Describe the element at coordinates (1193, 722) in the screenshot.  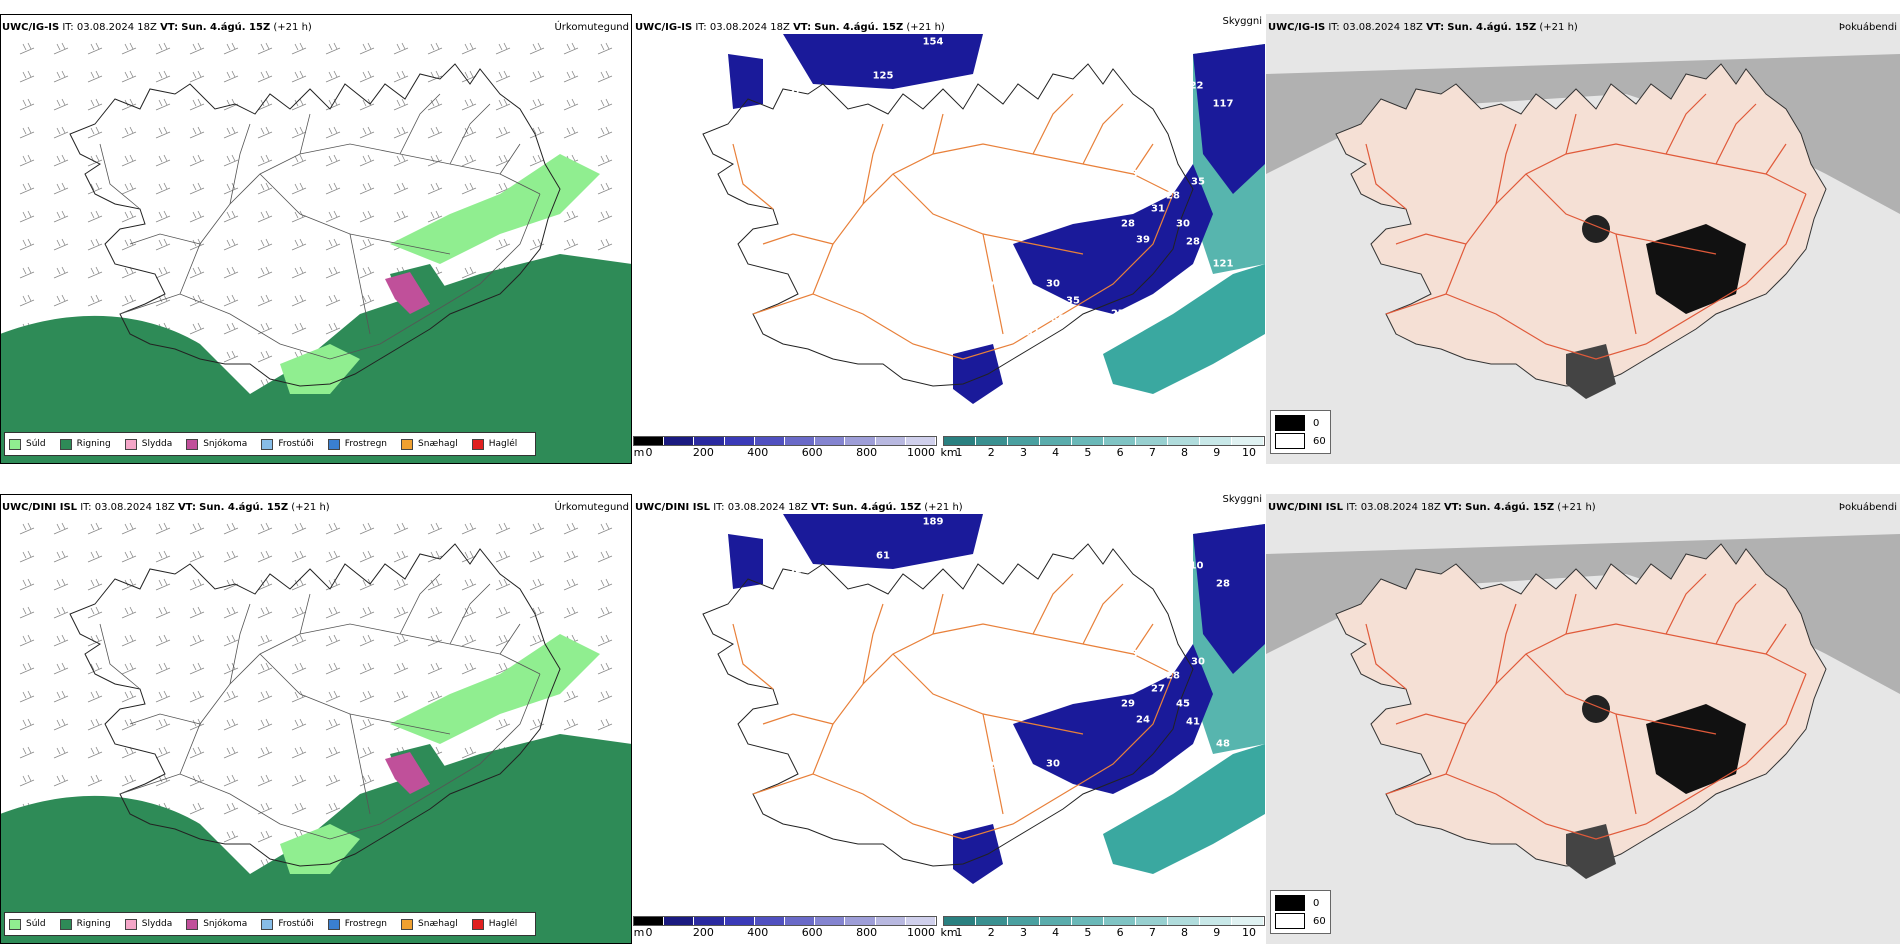
I see `cloud-base-label: 41` at that location.